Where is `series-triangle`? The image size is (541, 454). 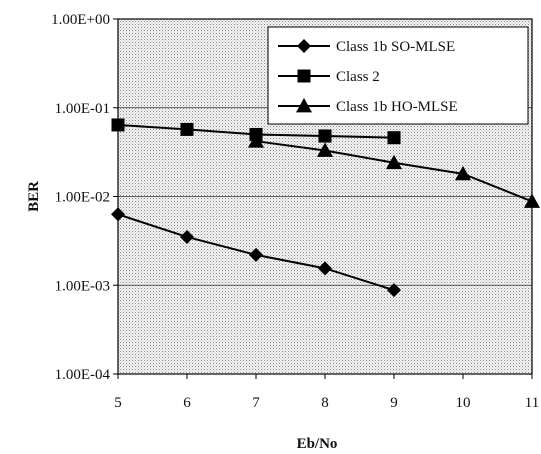
series-triangle is located at coordinates (394, 170).